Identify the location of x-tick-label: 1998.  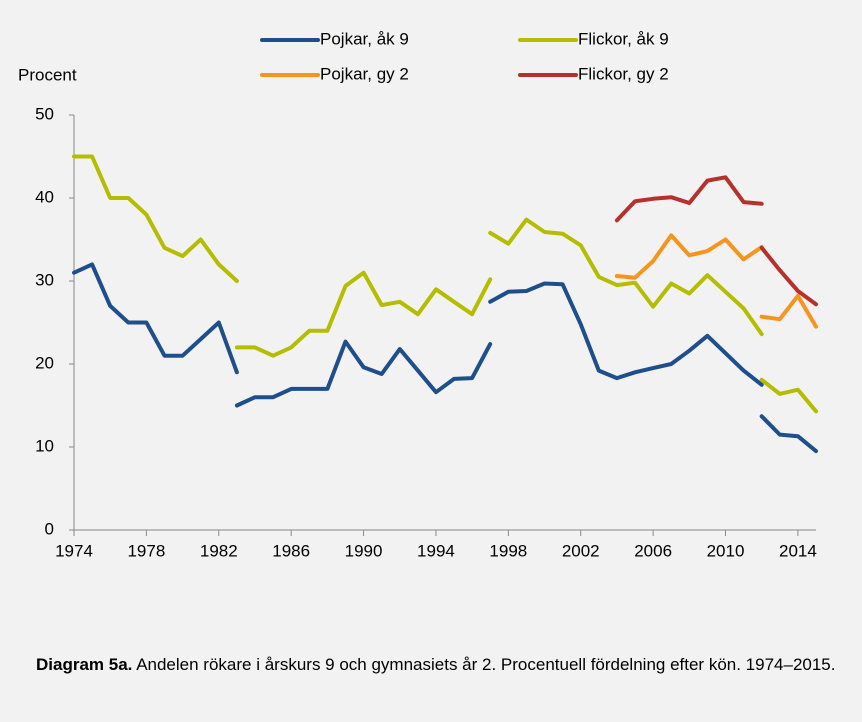
(508, 550).